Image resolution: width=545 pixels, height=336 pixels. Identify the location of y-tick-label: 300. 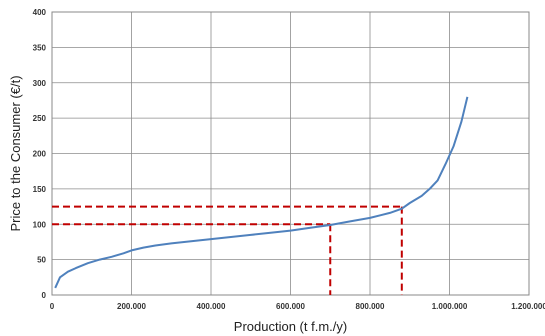
(40, 83).